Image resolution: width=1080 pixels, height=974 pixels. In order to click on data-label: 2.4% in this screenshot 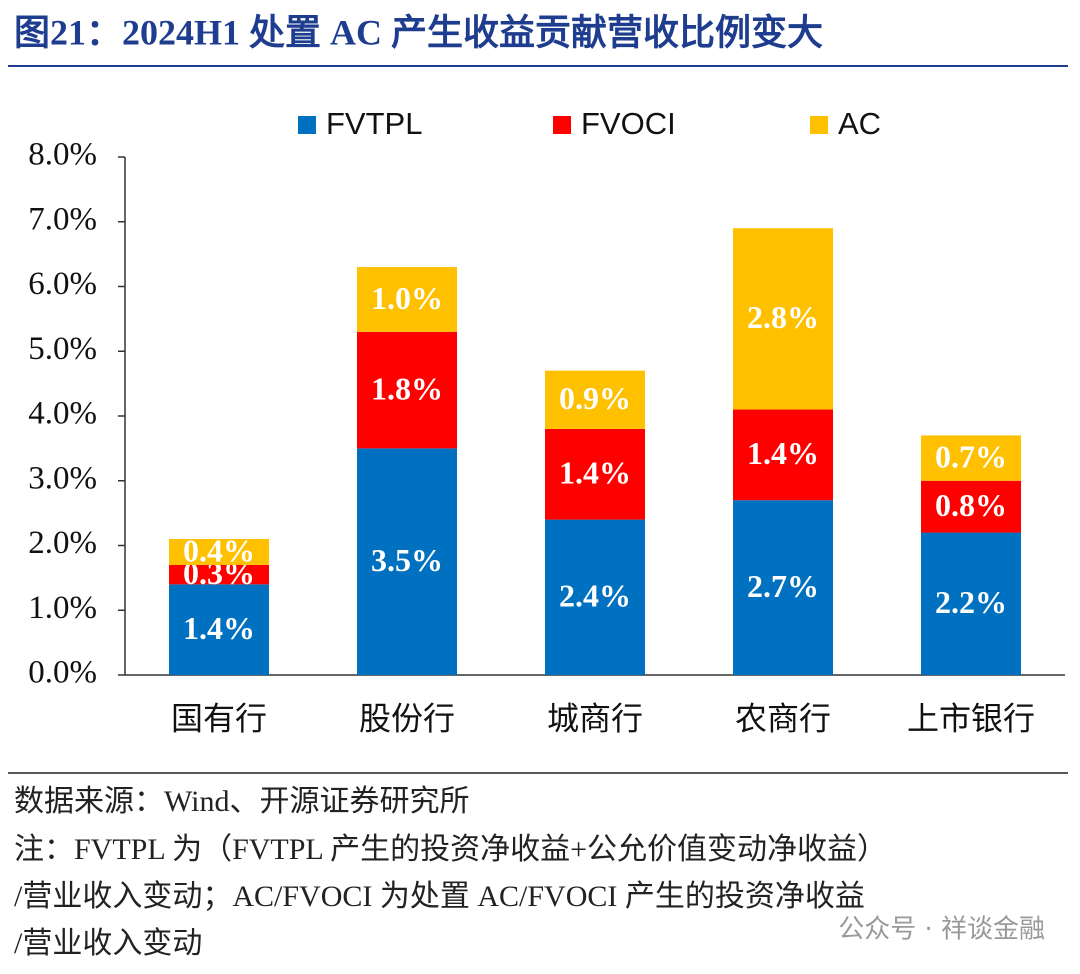, I will do `click(595, 596)`.